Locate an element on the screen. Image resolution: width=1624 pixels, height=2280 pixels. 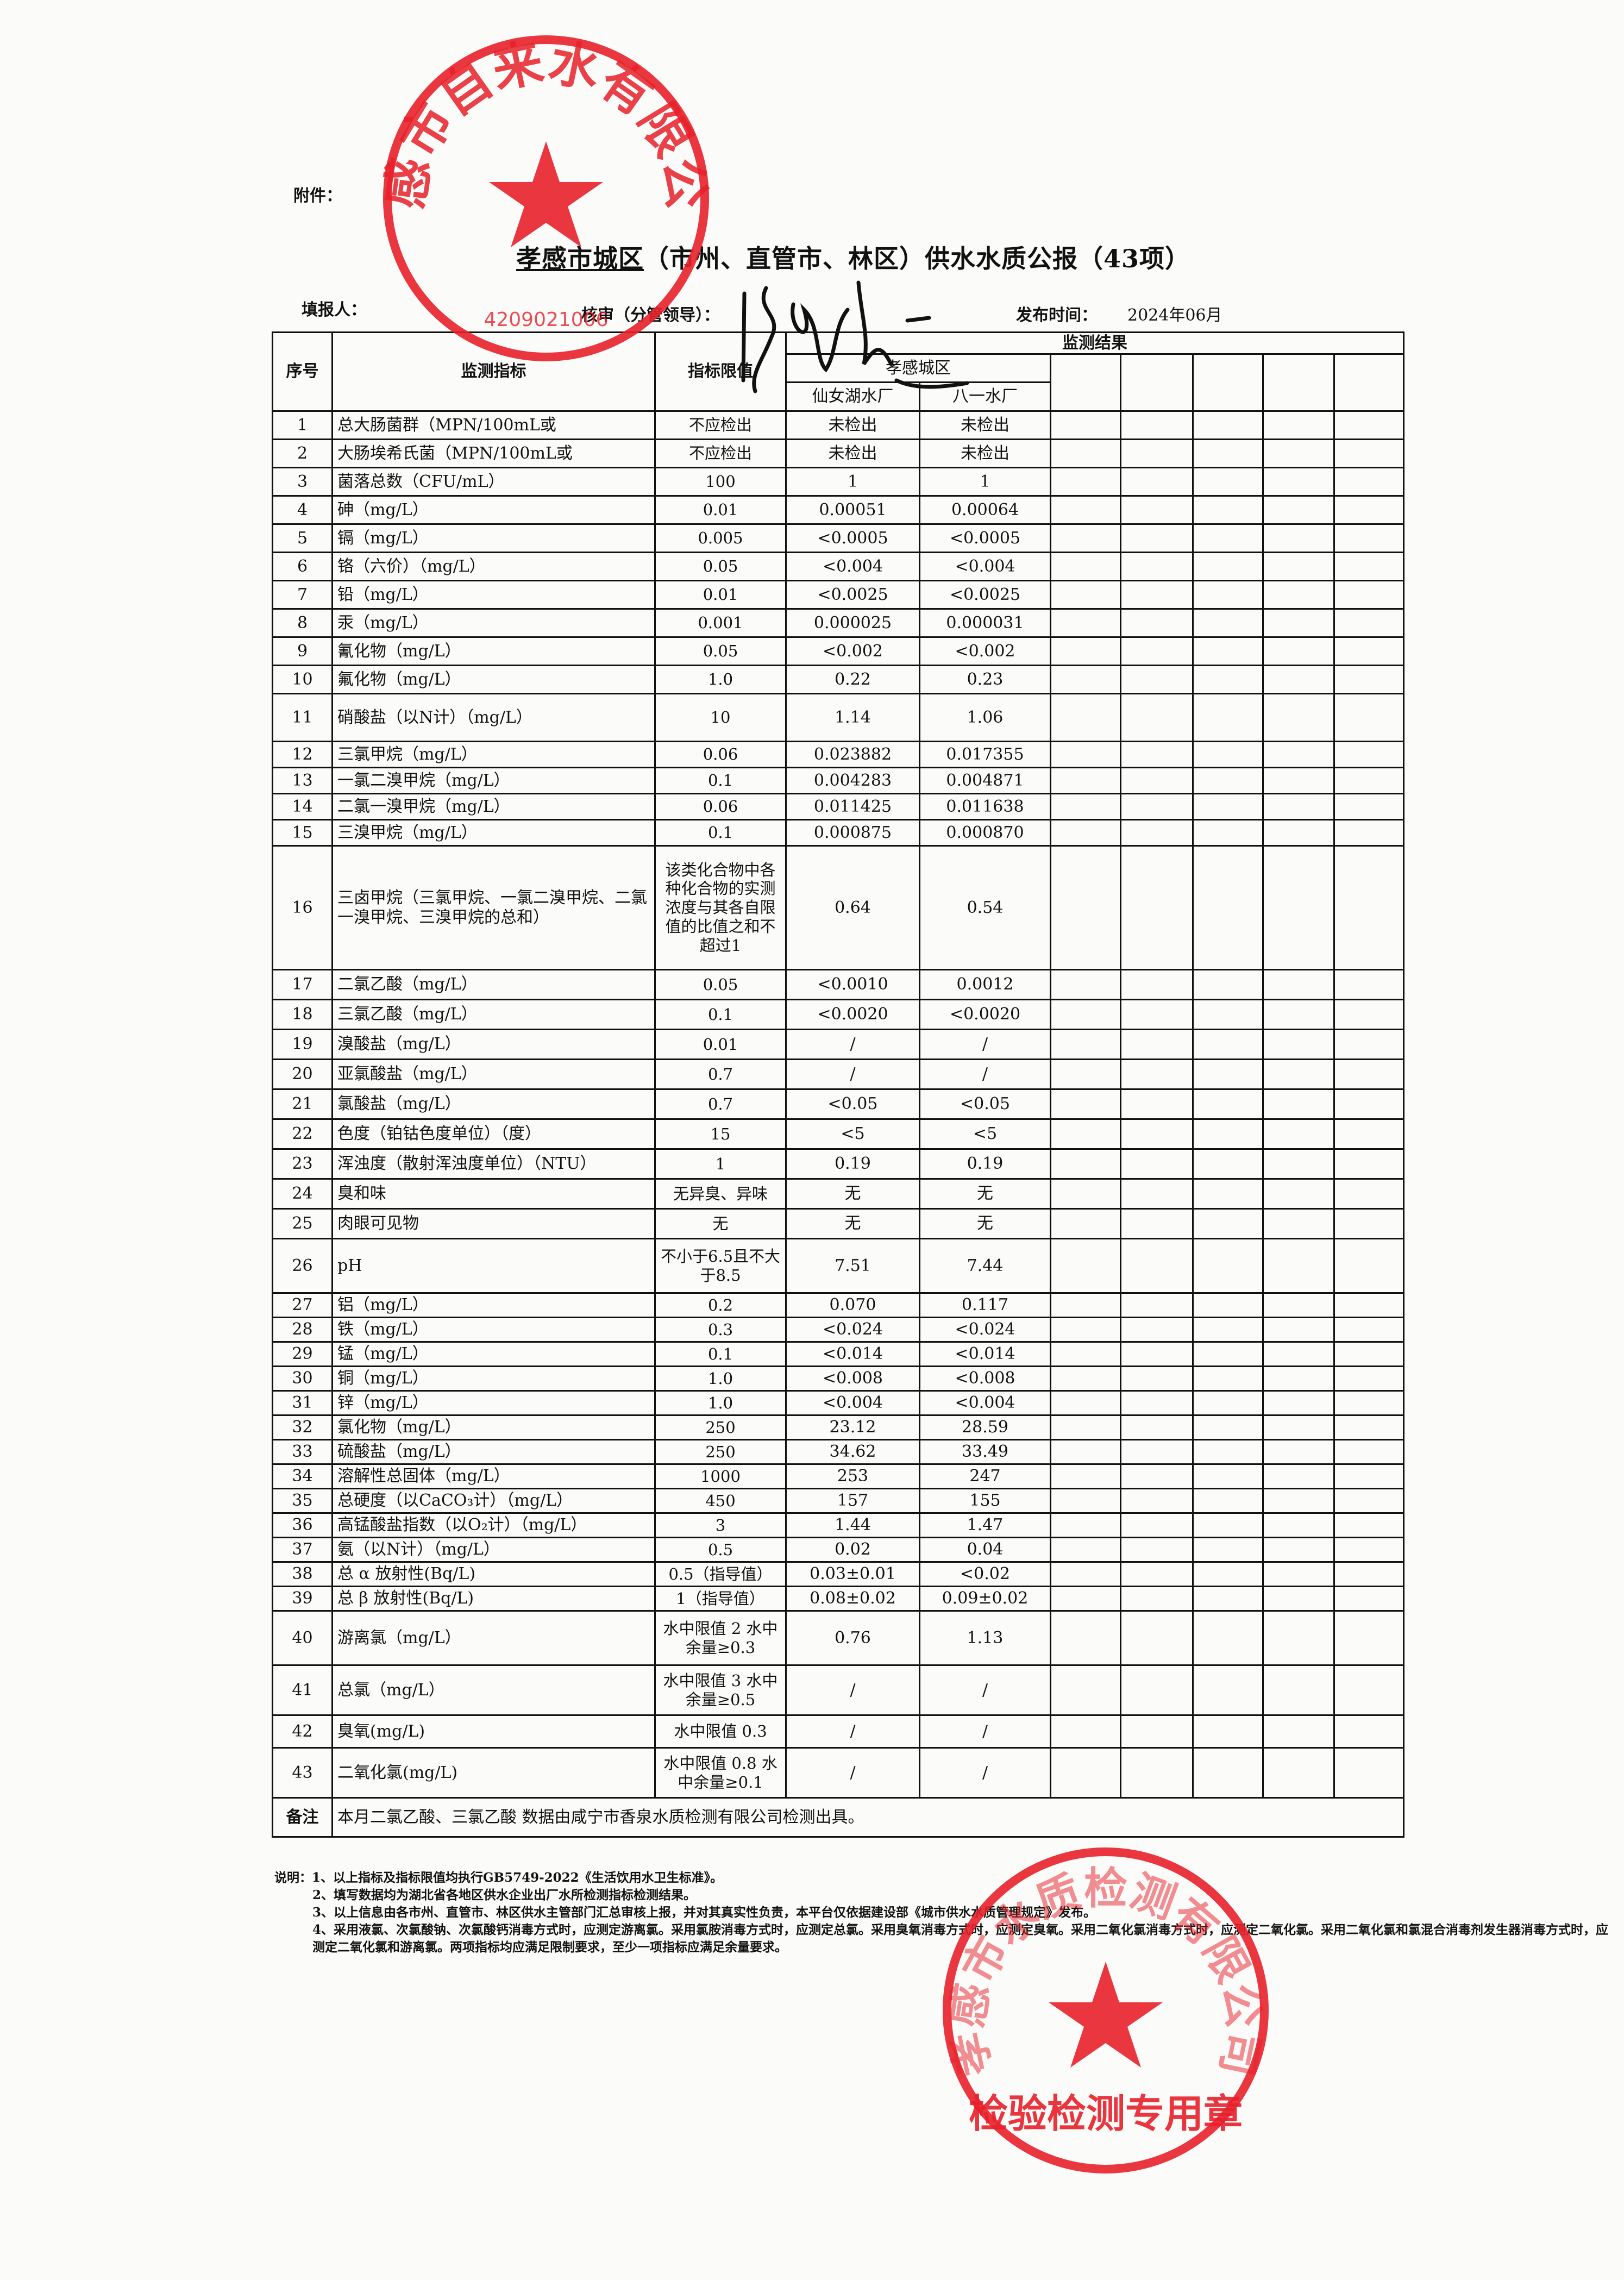
result-xiannvhu: <0.05 is located at coordinates (853, 1104).